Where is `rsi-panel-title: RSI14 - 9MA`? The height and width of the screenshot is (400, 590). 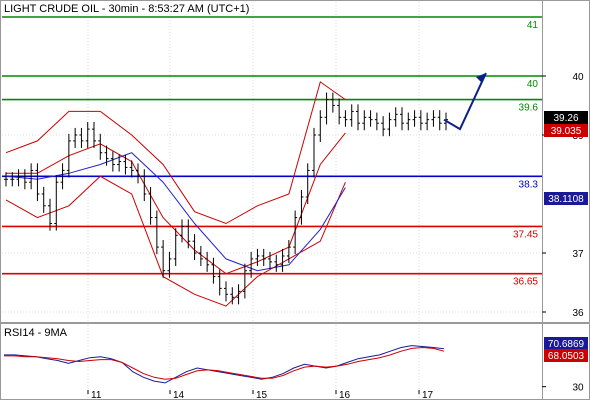 rsi-panel-title: RSI14 - 9MA is located at coordinates (36, 333).